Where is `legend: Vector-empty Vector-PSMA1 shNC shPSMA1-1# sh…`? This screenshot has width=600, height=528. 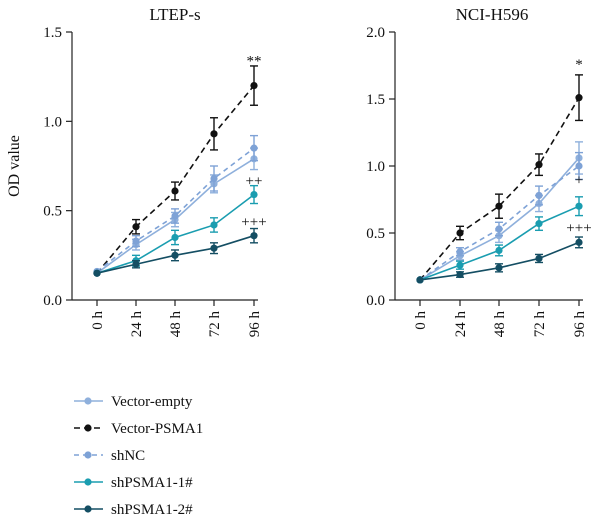
legend: Vector-empty Vector-PSMA1 shNC shPSMA1-1# sh… is located at coordinates (138, 456).